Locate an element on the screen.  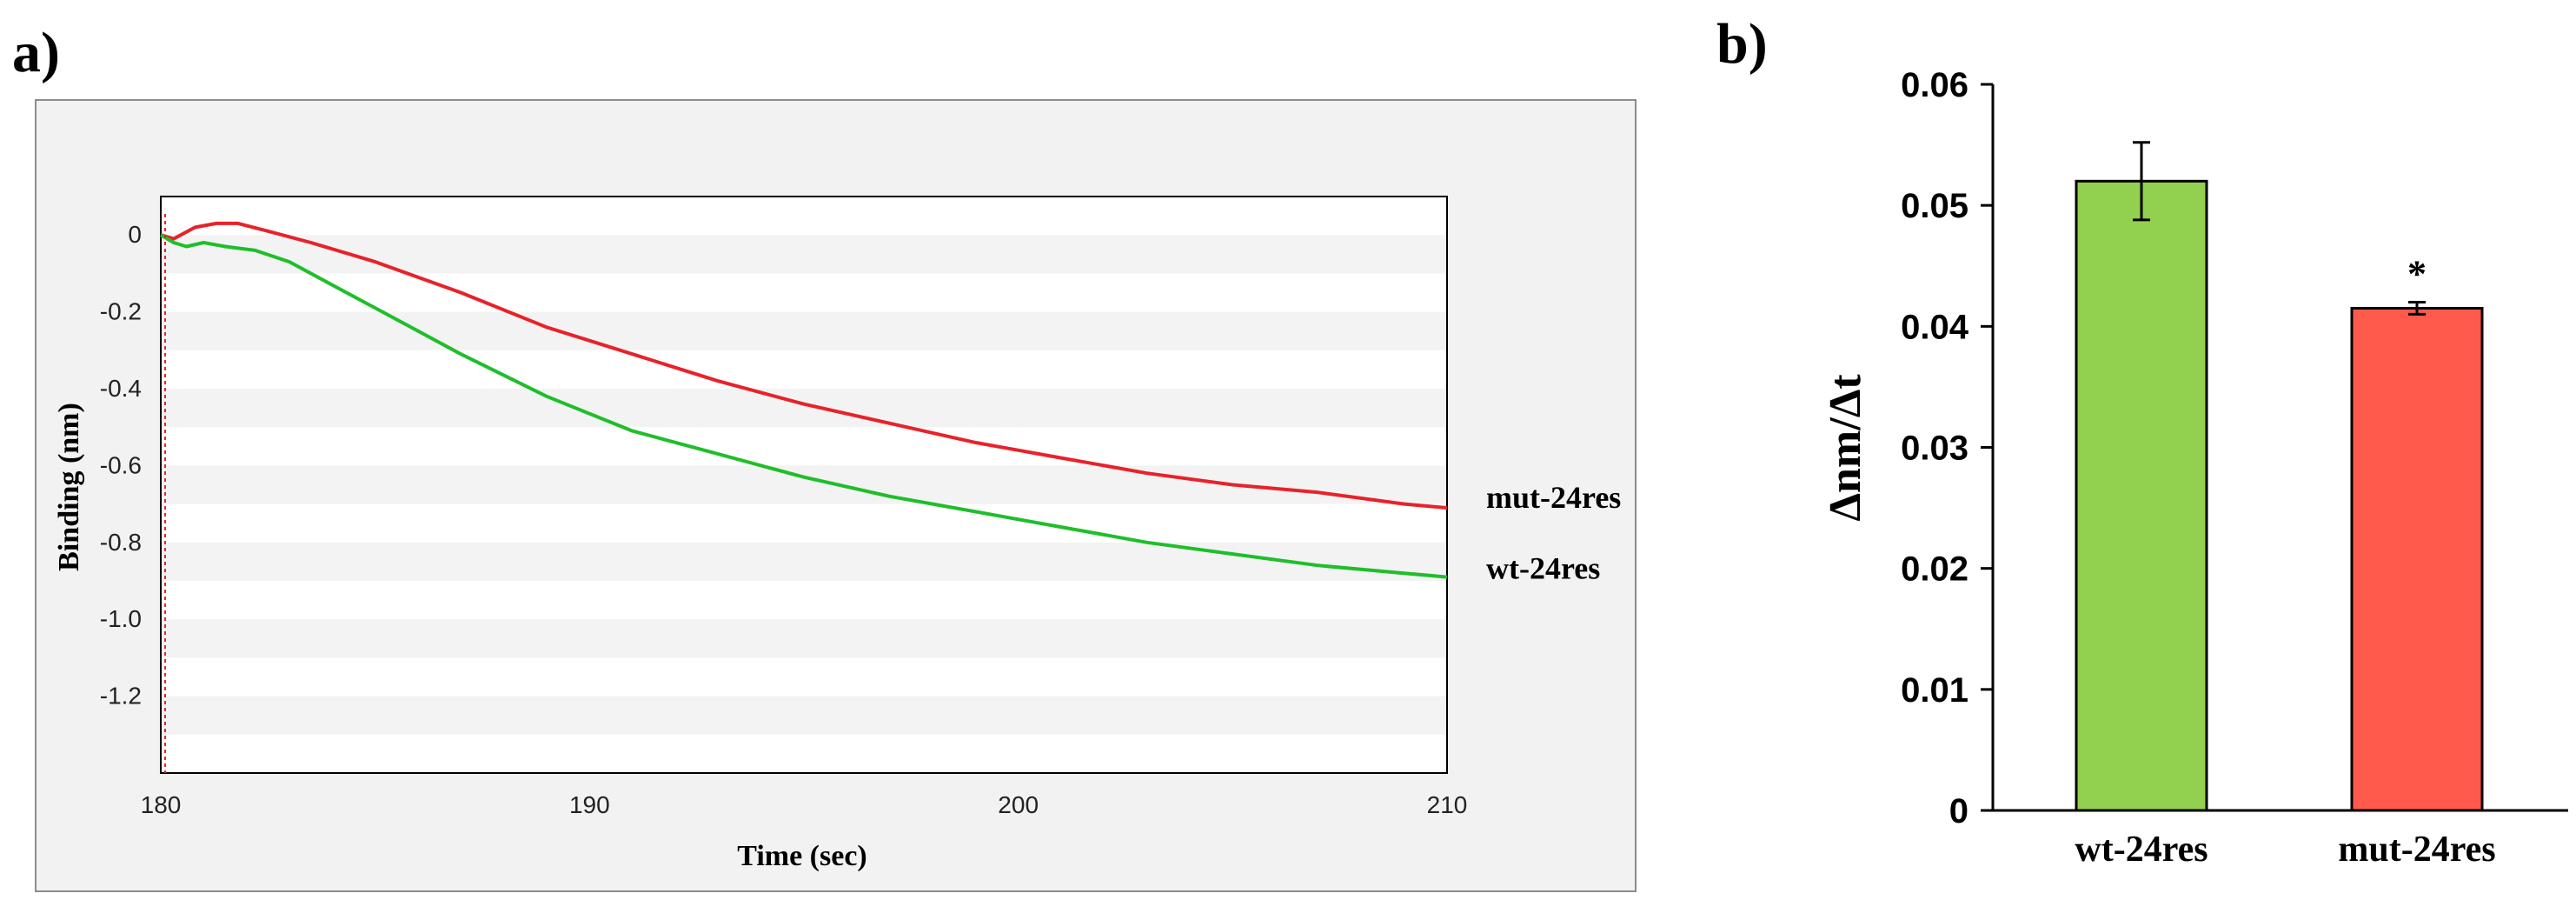
y-tick-label: -1.2 is located at coordinates (121, 696).